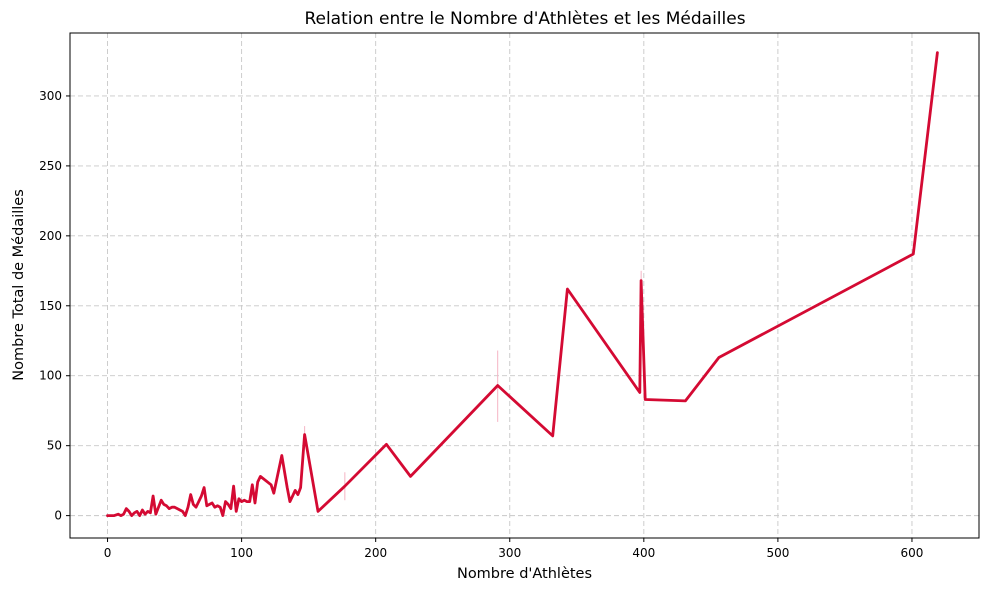 This screenshot has width=989, height=590. I want to click on x-axis-label: Nombre d'Athlètes, so click(524, 574).